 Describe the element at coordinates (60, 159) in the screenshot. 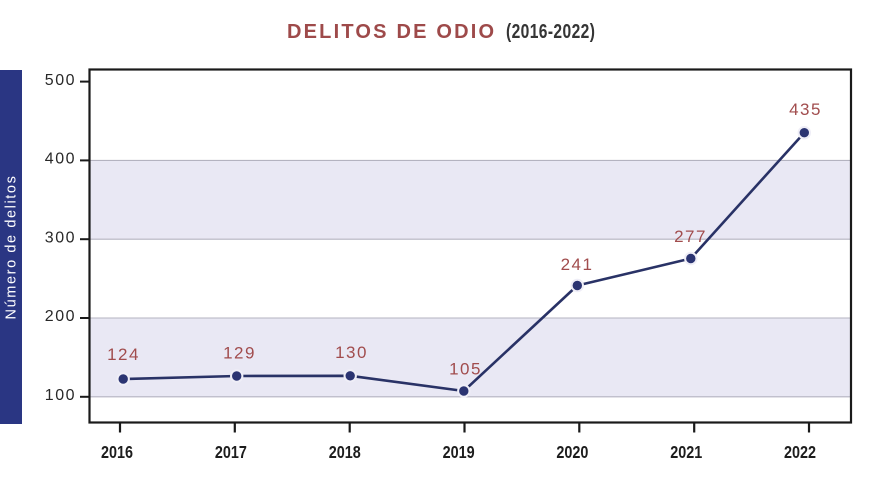

I see `svg-text: 400` at that location.